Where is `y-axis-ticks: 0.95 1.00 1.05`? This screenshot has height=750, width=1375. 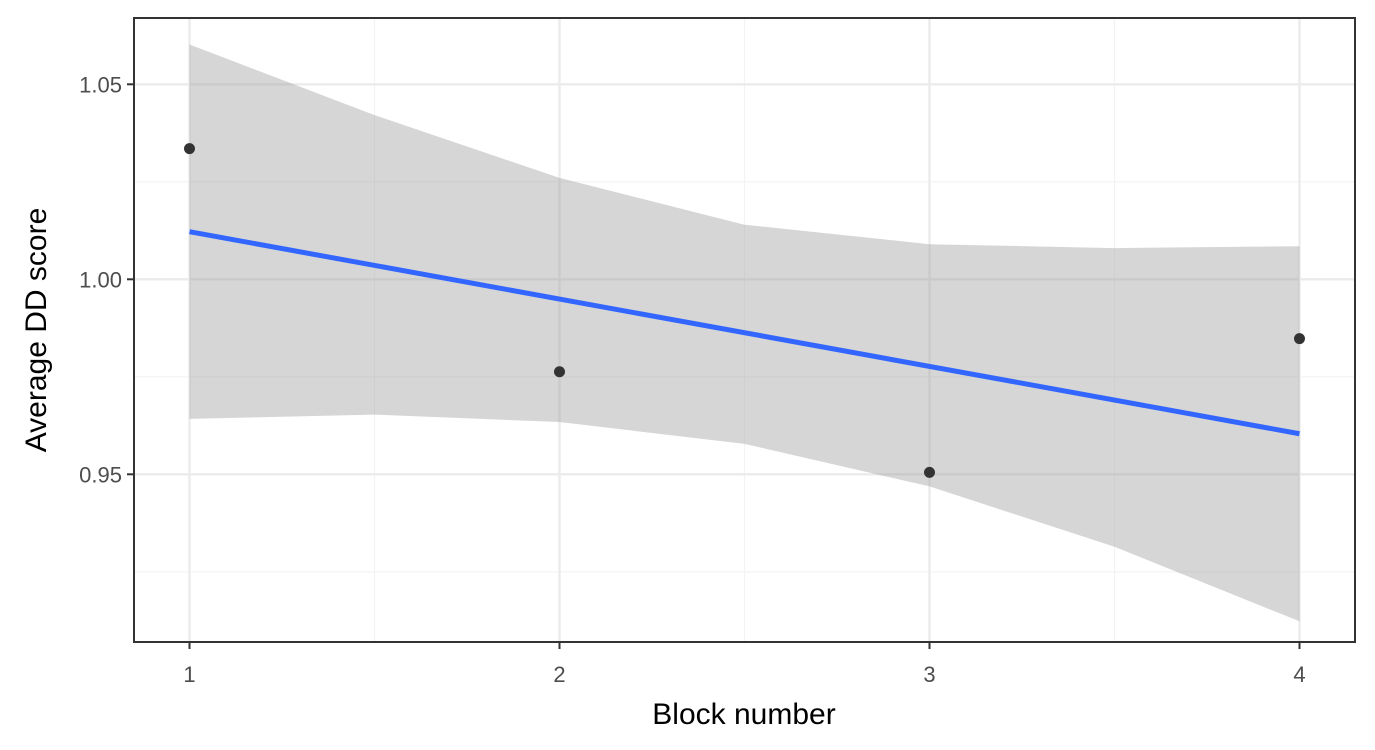 y-axis-ticks: 0.95 1.00 1.05 is located at coordinates (106, 279).